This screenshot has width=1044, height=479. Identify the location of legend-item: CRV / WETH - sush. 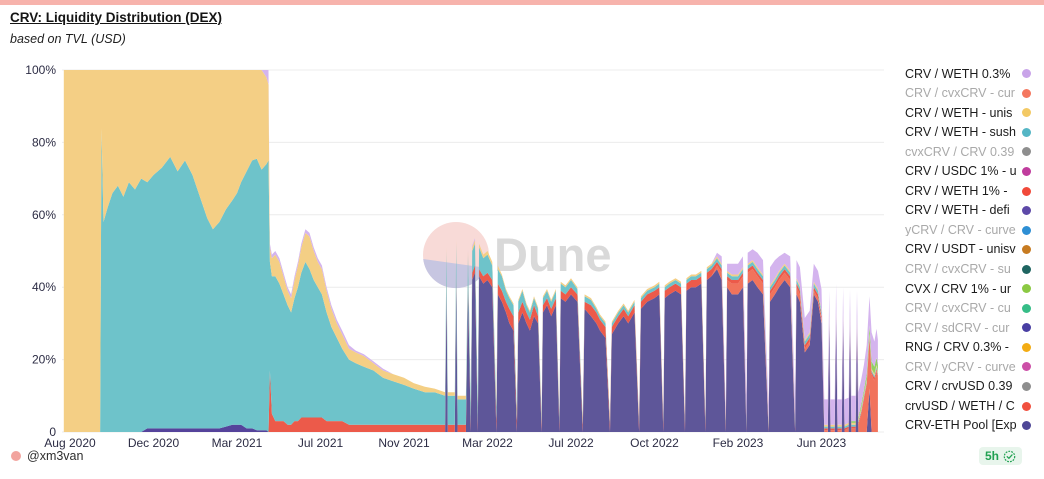
(972, 133).